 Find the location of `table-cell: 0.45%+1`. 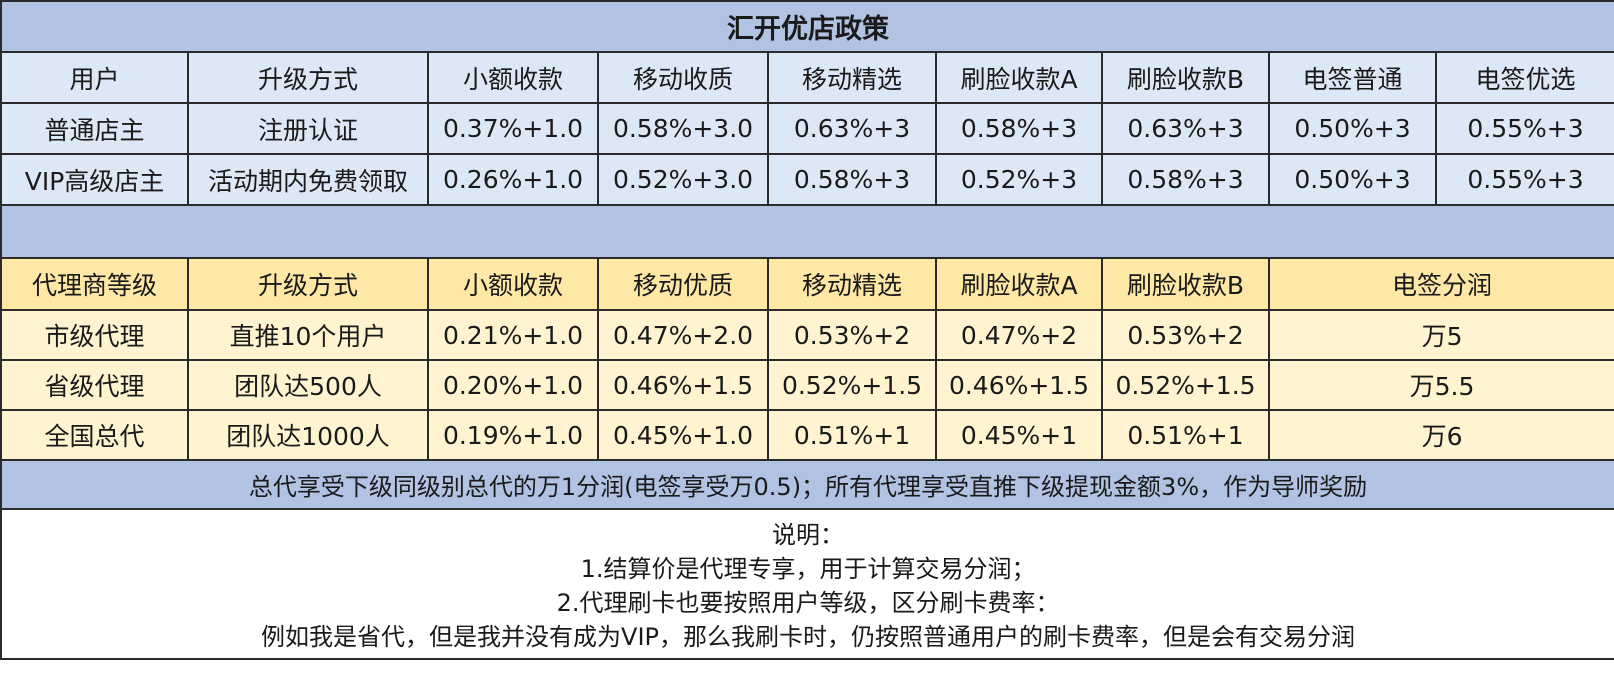

table-cell: 0.45%+1 is located at coordinates (1019, 435).